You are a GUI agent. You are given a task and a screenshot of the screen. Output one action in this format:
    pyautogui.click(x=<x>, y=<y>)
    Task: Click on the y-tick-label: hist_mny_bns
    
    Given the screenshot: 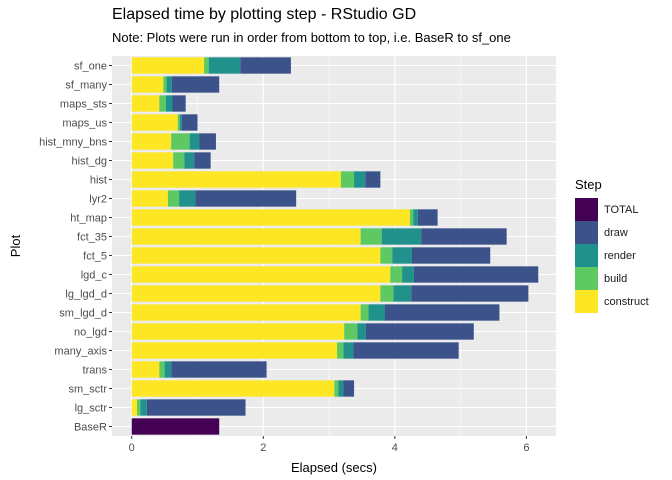 What is the action you would take?
    pyautogui.click(x=73, y=143)
    